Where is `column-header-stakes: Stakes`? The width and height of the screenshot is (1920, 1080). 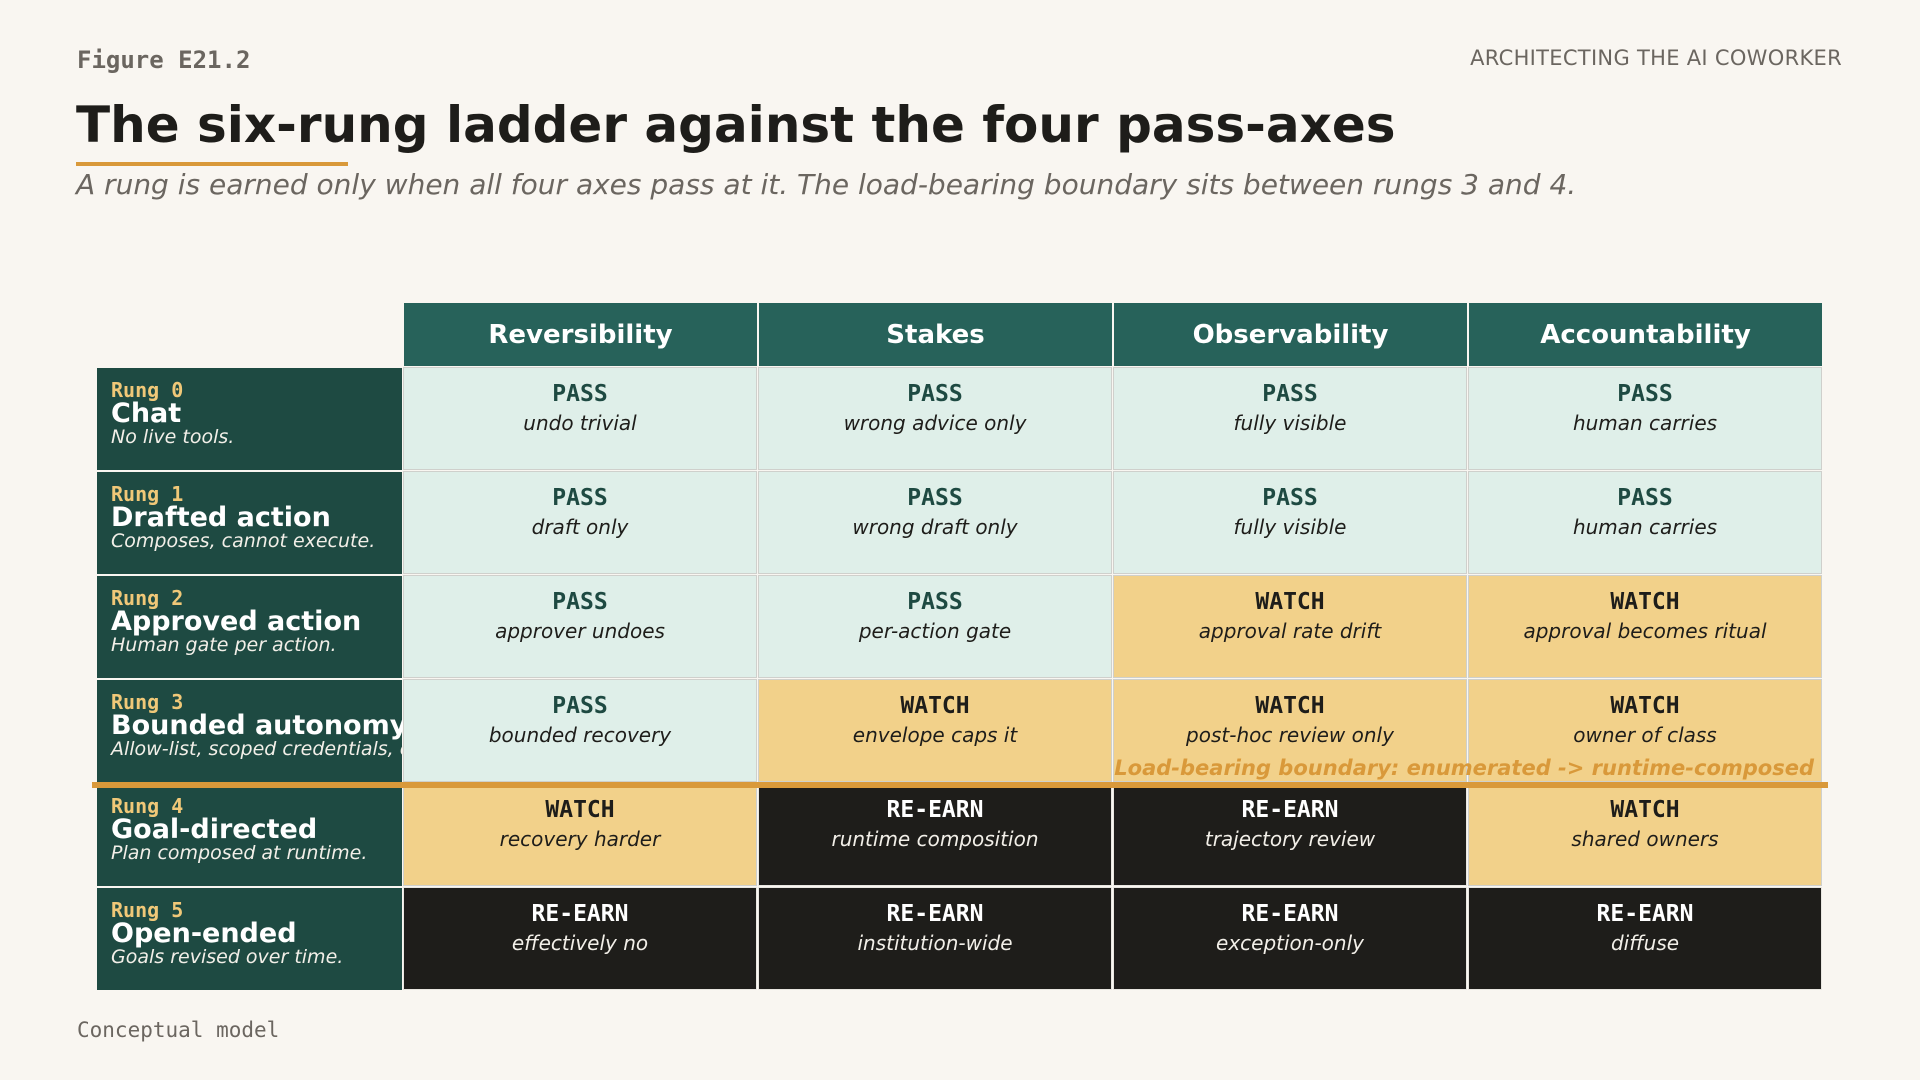
column-header-stakes: Stakes is located at coordinates (935, 334).